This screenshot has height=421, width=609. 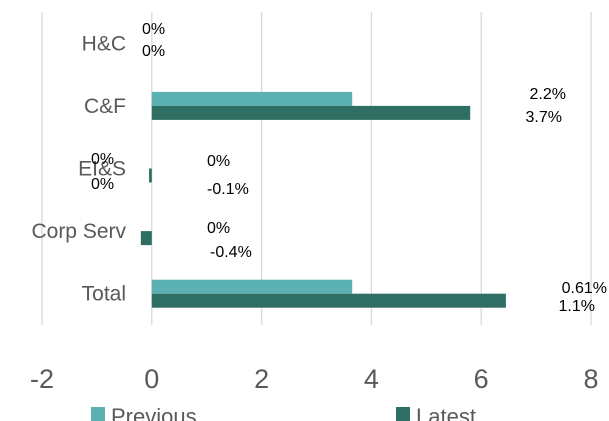 I want to click on category-label: Total, so click(x=104, y=294).